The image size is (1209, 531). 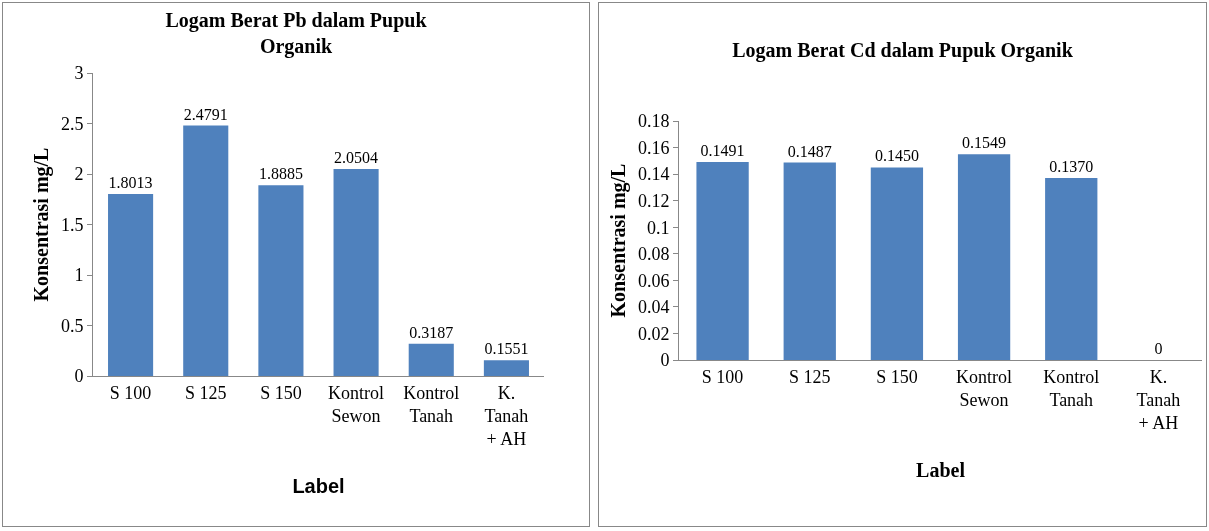 I want to click on chart-title: Logam Berat Cd dalam Pupuk Organik, so click(x=903, y=50).